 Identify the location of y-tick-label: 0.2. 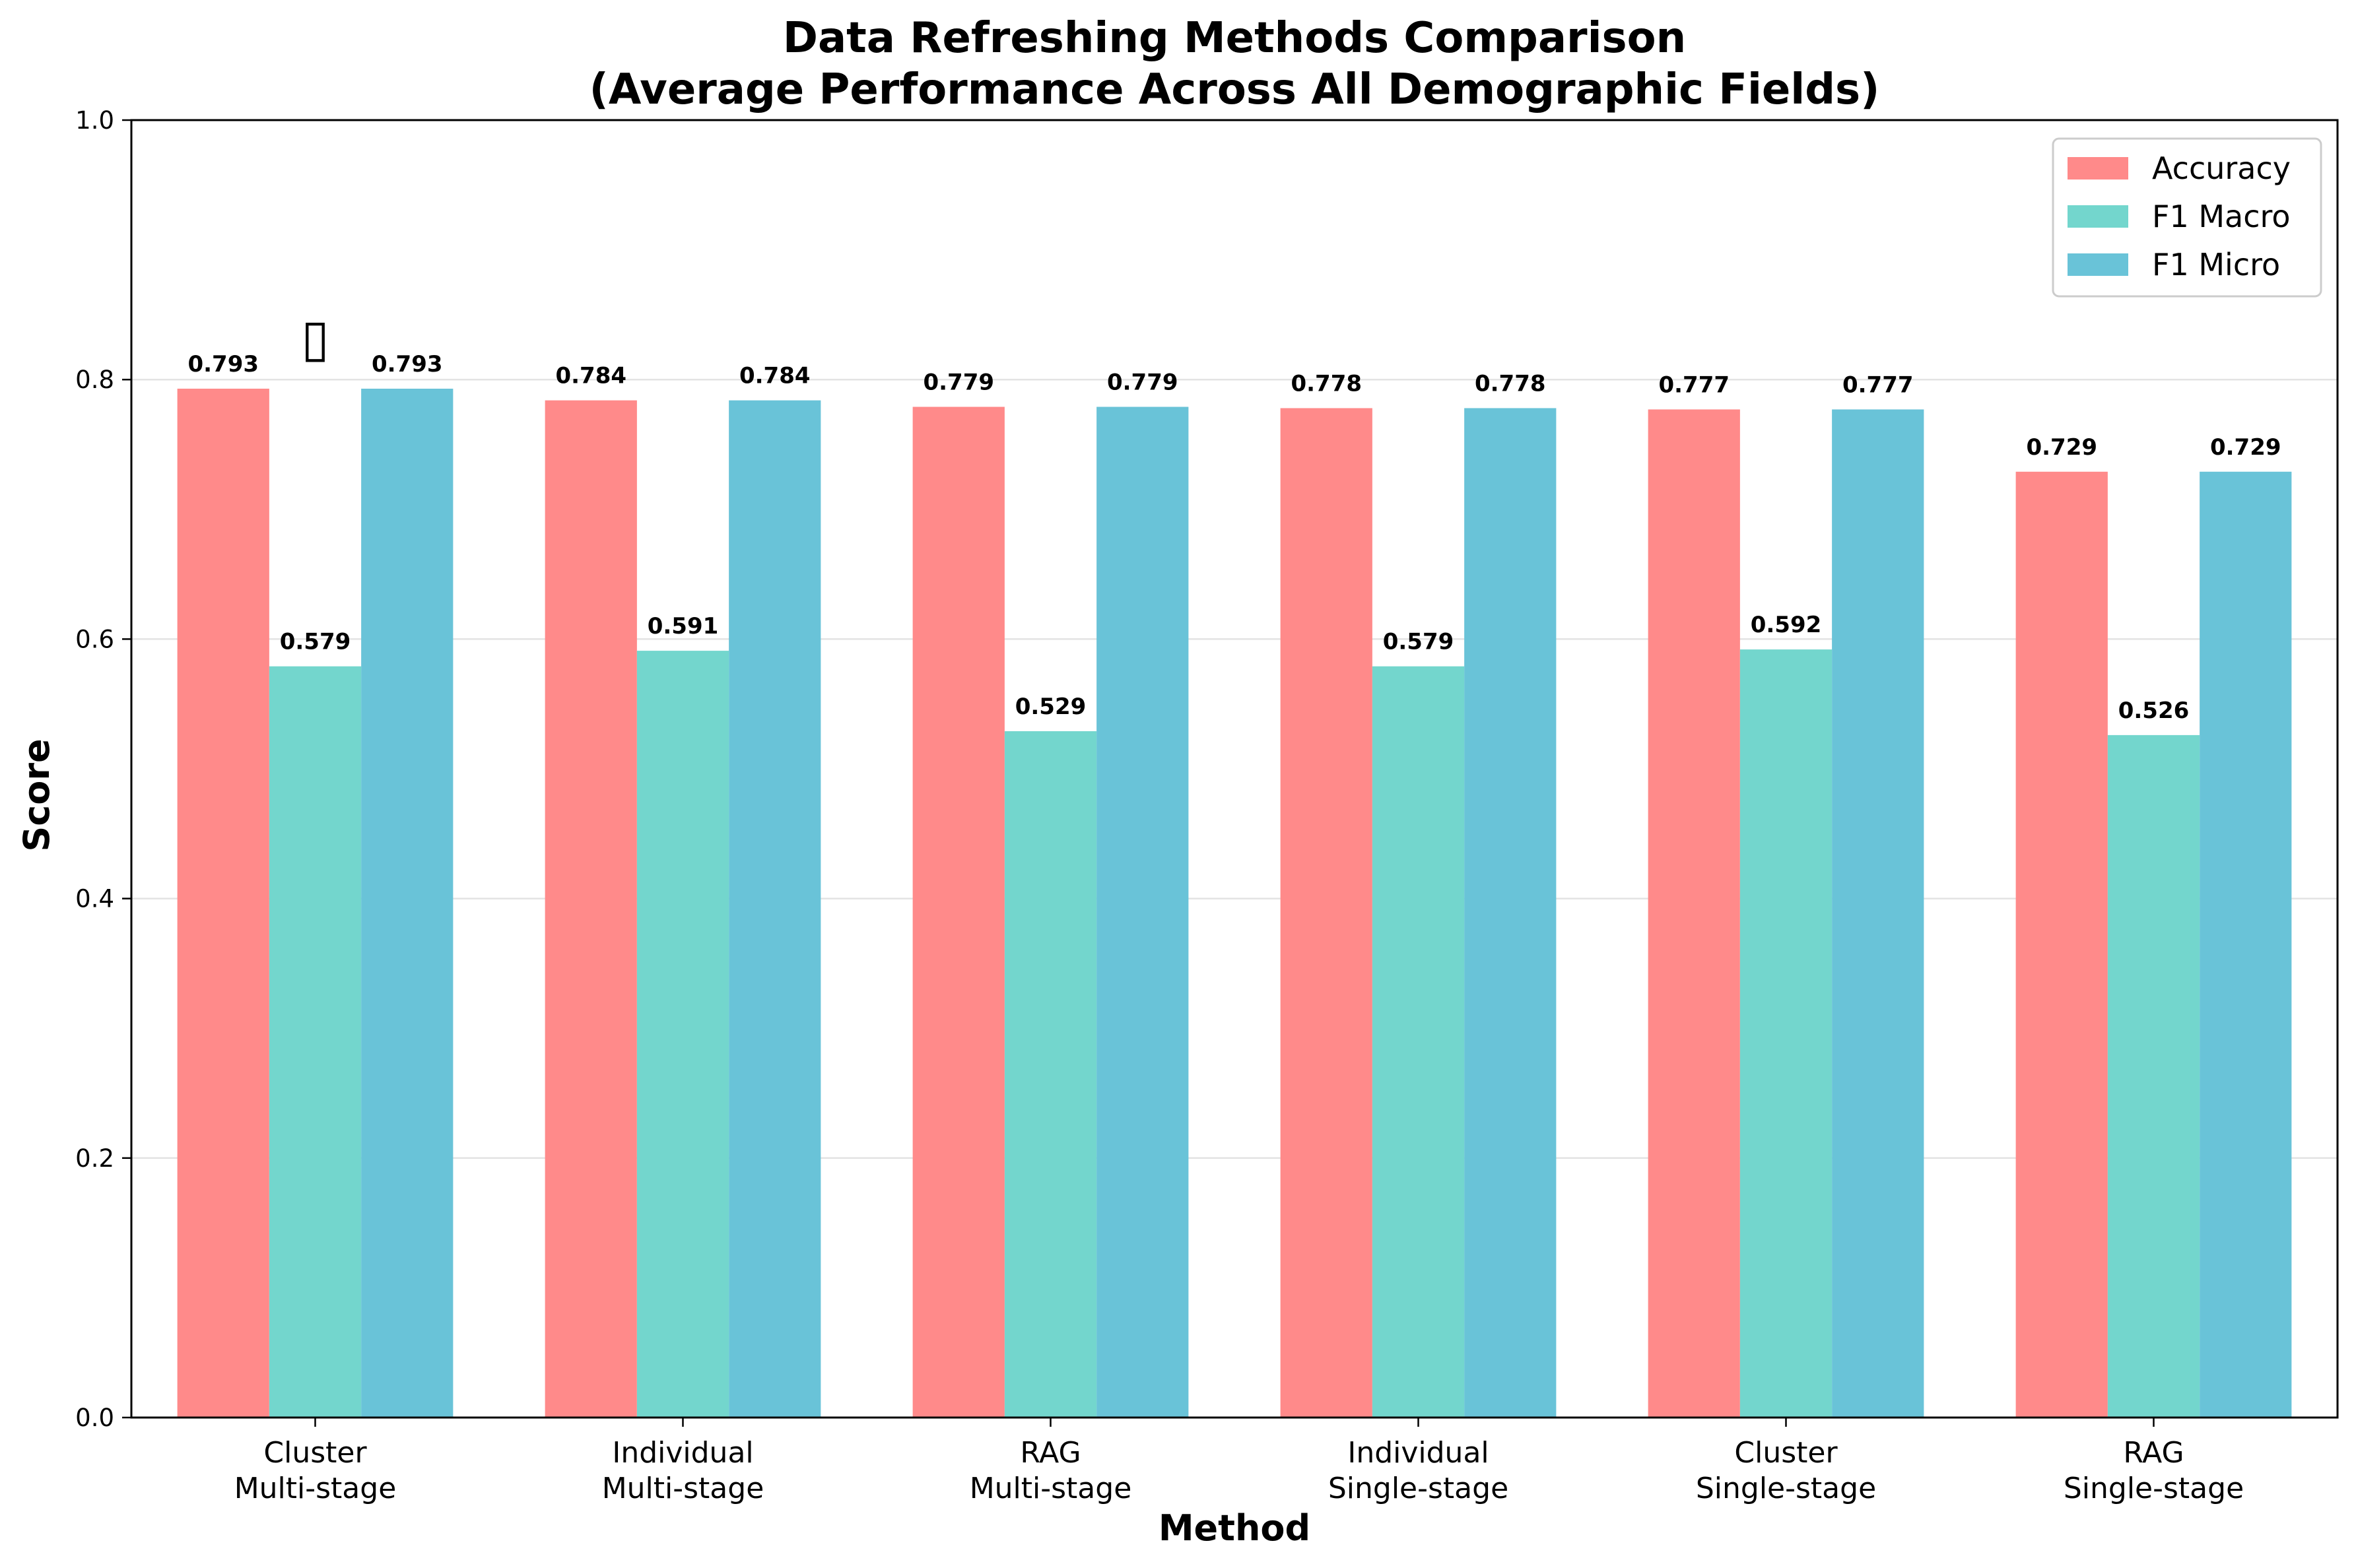
(95, 1158).